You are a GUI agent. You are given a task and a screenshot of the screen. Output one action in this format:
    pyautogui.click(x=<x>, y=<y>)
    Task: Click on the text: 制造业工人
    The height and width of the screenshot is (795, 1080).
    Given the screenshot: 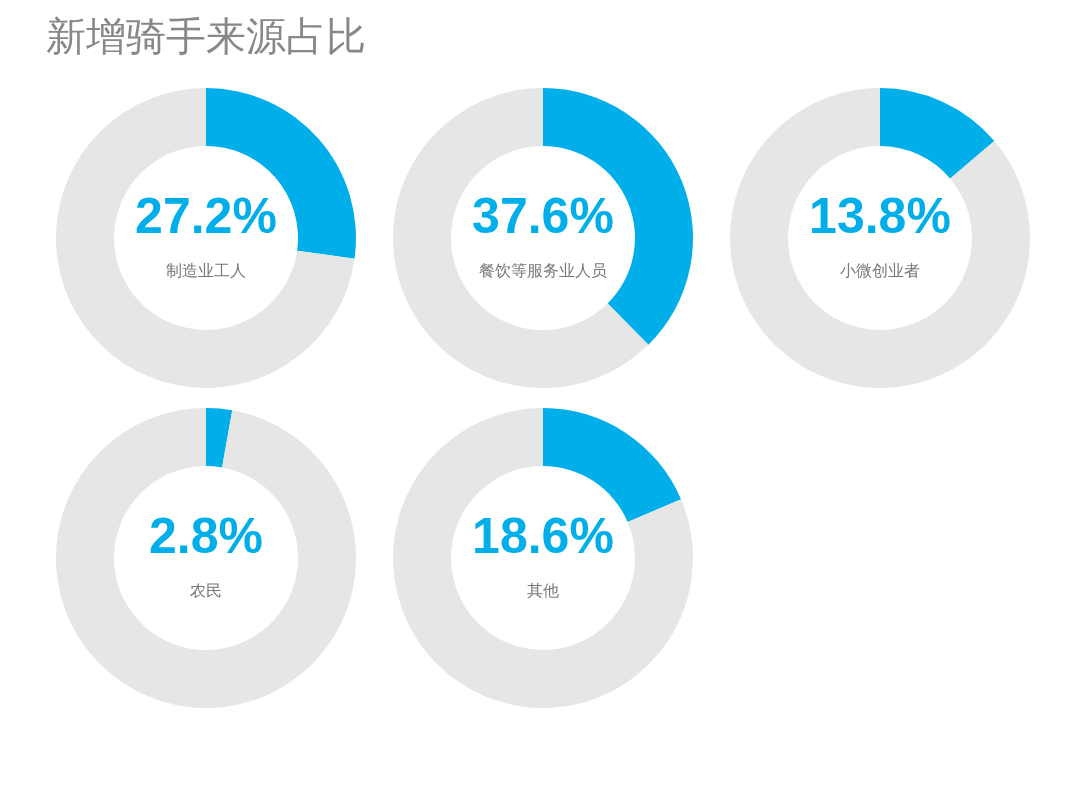 What is the action you would take?
    pyautogui.click(x=206, y=270)
    